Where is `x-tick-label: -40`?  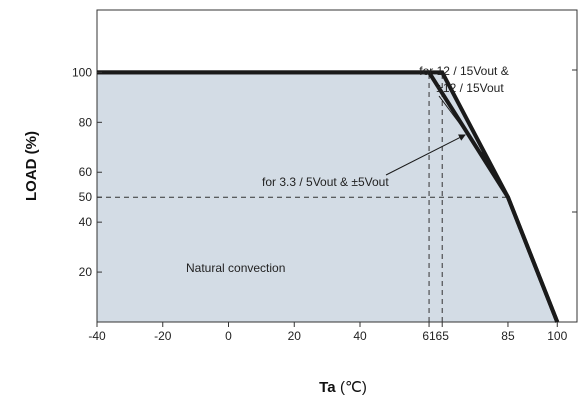 x-tick-label: -40 is located at coordinates (97, 336).